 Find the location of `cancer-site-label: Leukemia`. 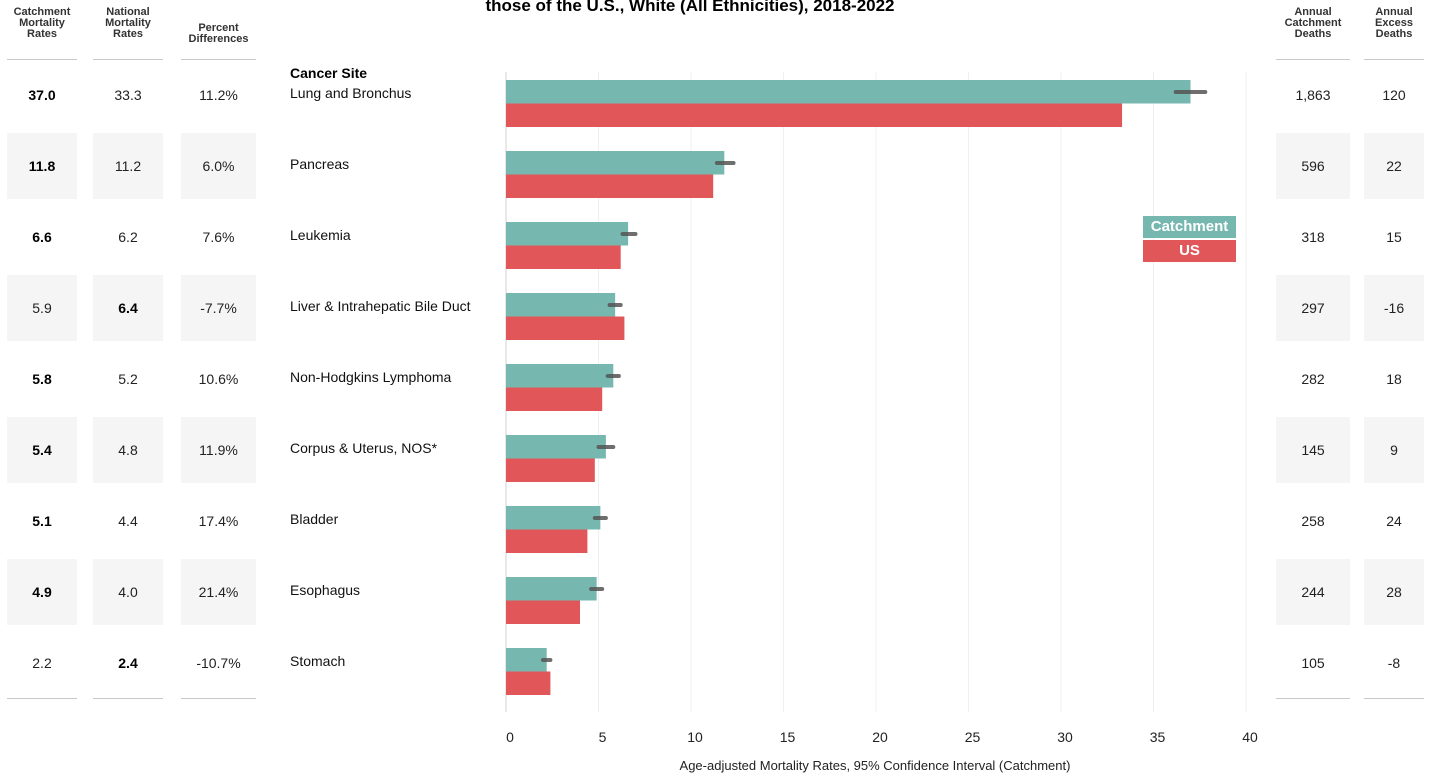

cancer-site-label: Leukemia is located at coordinates (320, 235).